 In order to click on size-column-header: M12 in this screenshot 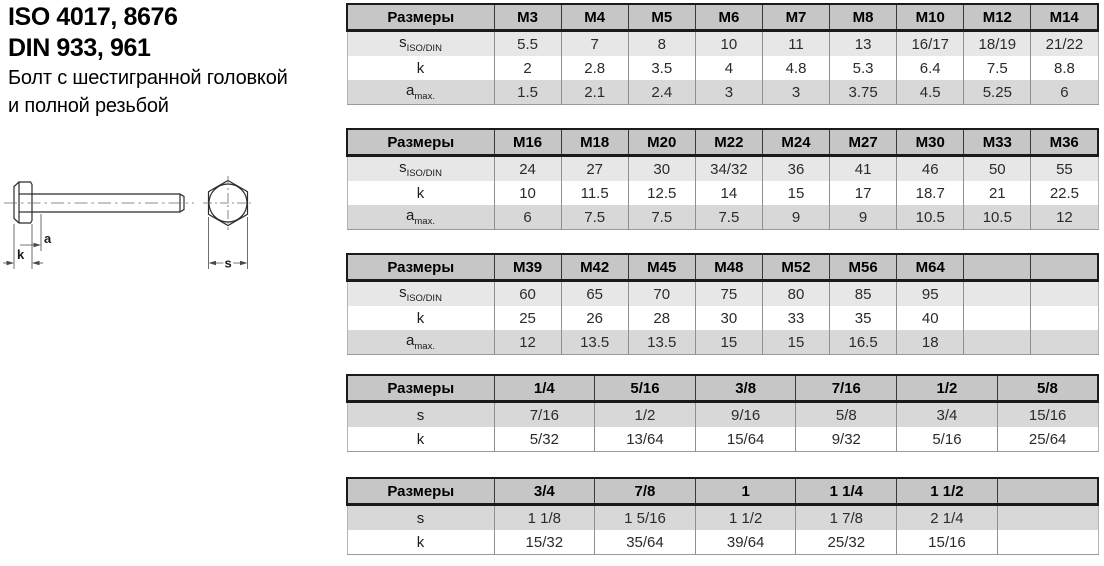, I will do `click(997, 17)`.